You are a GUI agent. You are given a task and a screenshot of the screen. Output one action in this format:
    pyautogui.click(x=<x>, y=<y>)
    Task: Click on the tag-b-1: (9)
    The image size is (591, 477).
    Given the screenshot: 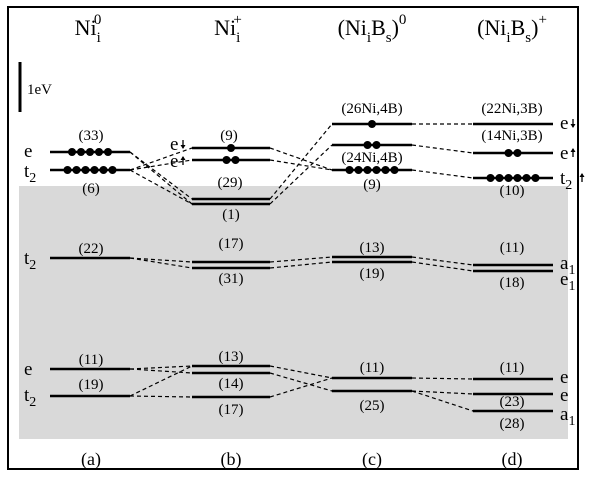 What is the action you would take?
    pyautogui.click(x=229, y=136)
    